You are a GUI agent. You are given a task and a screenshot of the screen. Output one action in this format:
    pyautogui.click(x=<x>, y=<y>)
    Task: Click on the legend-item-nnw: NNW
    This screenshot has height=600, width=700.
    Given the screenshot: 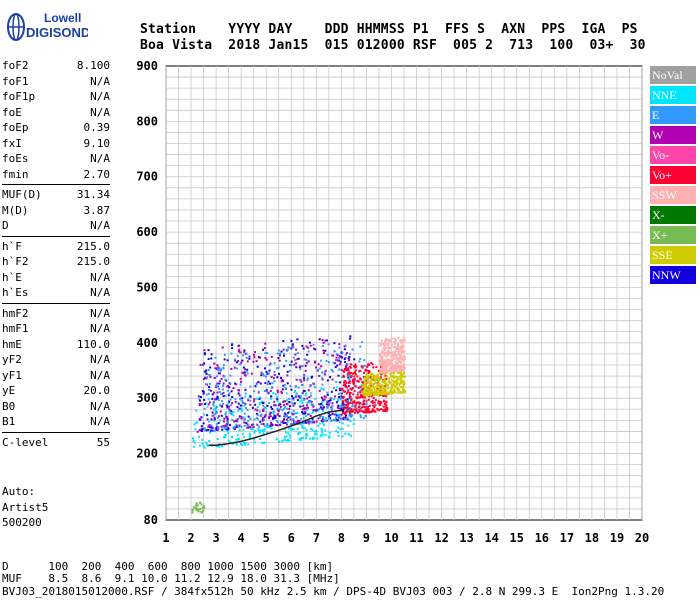 What is the action you would take?
    pyautogui.click(x=673, y=275)
    